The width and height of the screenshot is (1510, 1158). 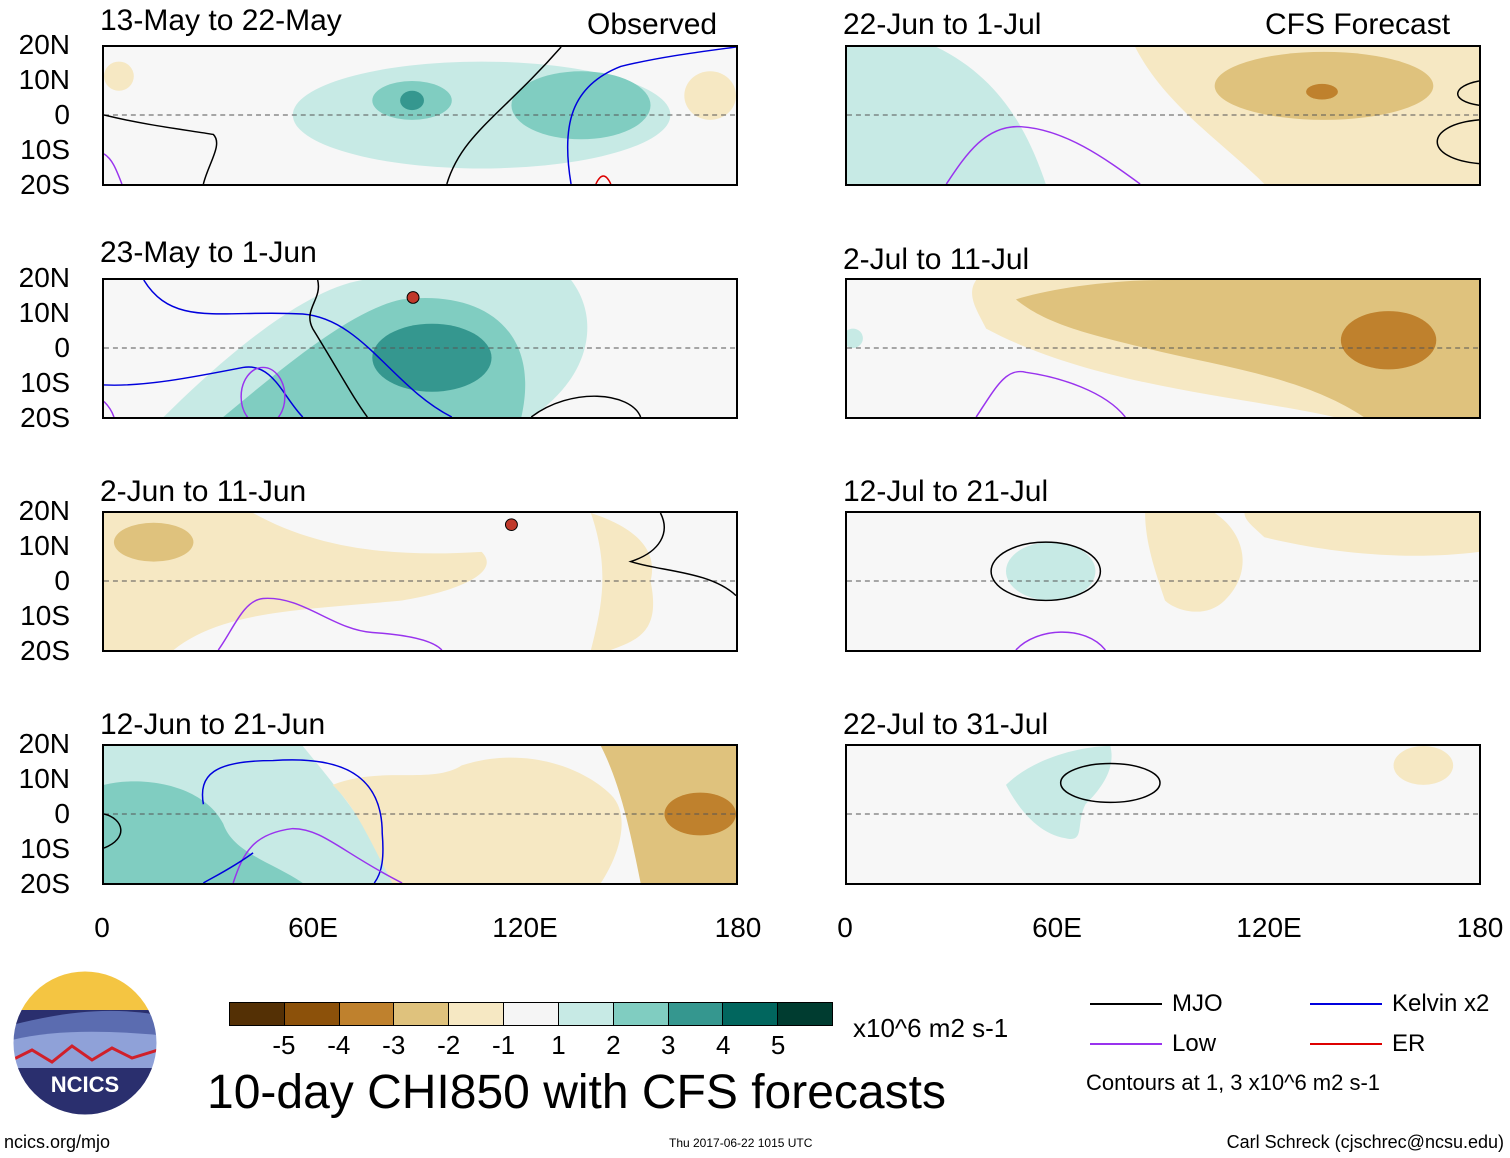 I want to click on colorbar-tick: -4, so click(x=339, y=1045).